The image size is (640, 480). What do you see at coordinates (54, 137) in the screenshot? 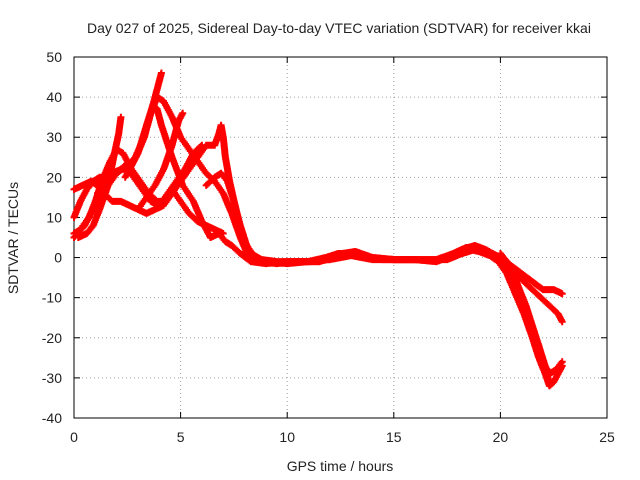
I see `y-tick-label: 30` at bounding box center [54, 137].